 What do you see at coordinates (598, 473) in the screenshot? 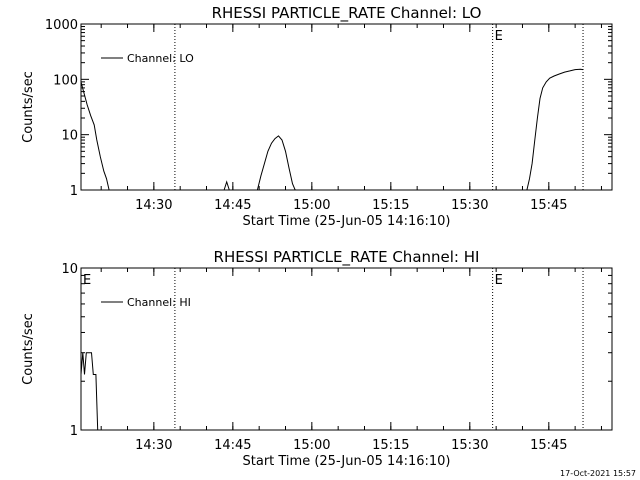
I see `timestamp: 17-Oct-2021 15:57` at bounding box center [598, 473].